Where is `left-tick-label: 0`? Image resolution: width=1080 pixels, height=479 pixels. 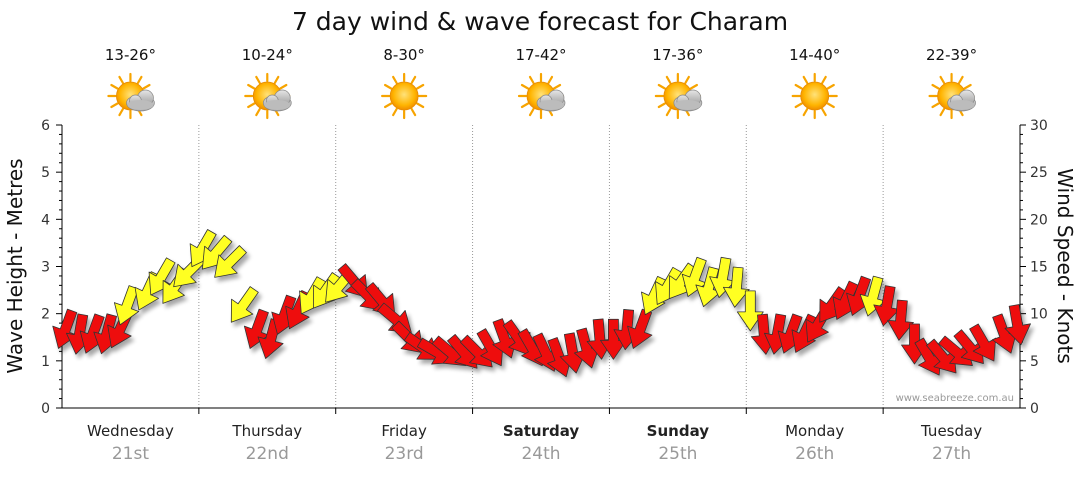
left-tick-label: 0 is located at coordinates (45, 409).